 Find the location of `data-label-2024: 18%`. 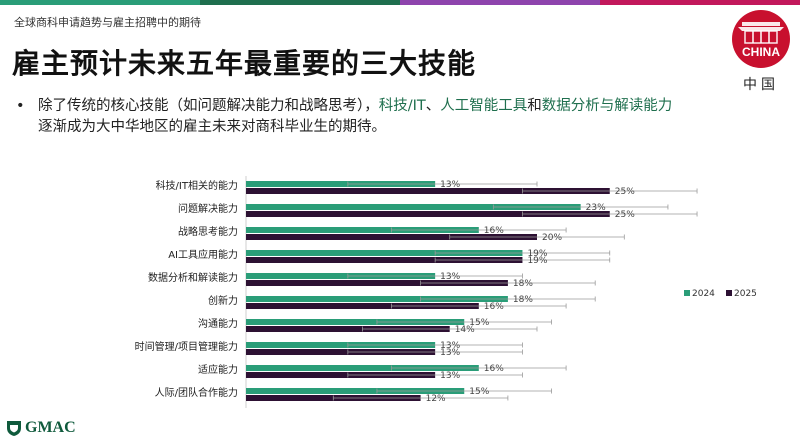

data-label-2024: 18% is located at coordinates (523, 300).